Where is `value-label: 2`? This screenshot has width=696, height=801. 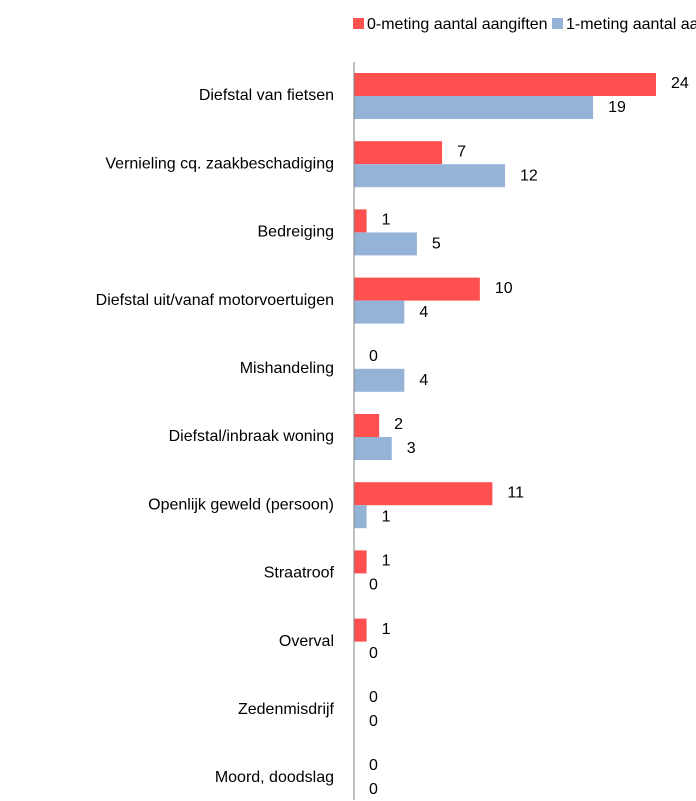
value-label: 2 is located at coordinates (398, 424).